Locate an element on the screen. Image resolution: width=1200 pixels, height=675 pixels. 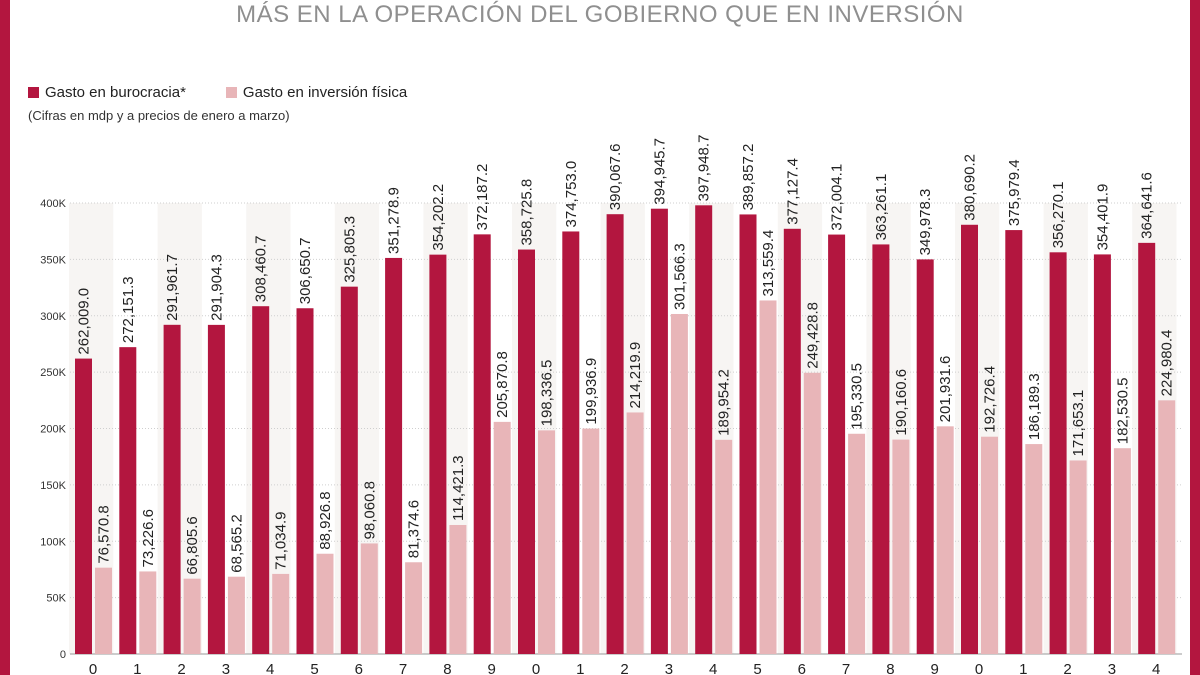
value-label-inversion: 71,034.9 is located at coordinates (281, 541).